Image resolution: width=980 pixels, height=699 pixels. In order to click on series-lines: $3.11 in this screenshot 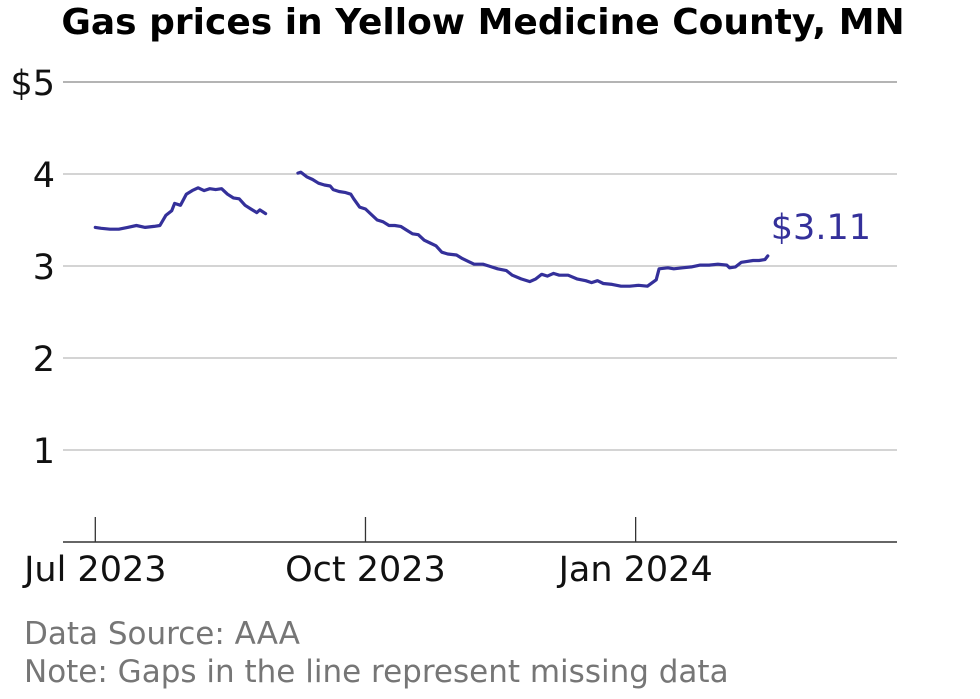, I will do `click(482, 229)`.